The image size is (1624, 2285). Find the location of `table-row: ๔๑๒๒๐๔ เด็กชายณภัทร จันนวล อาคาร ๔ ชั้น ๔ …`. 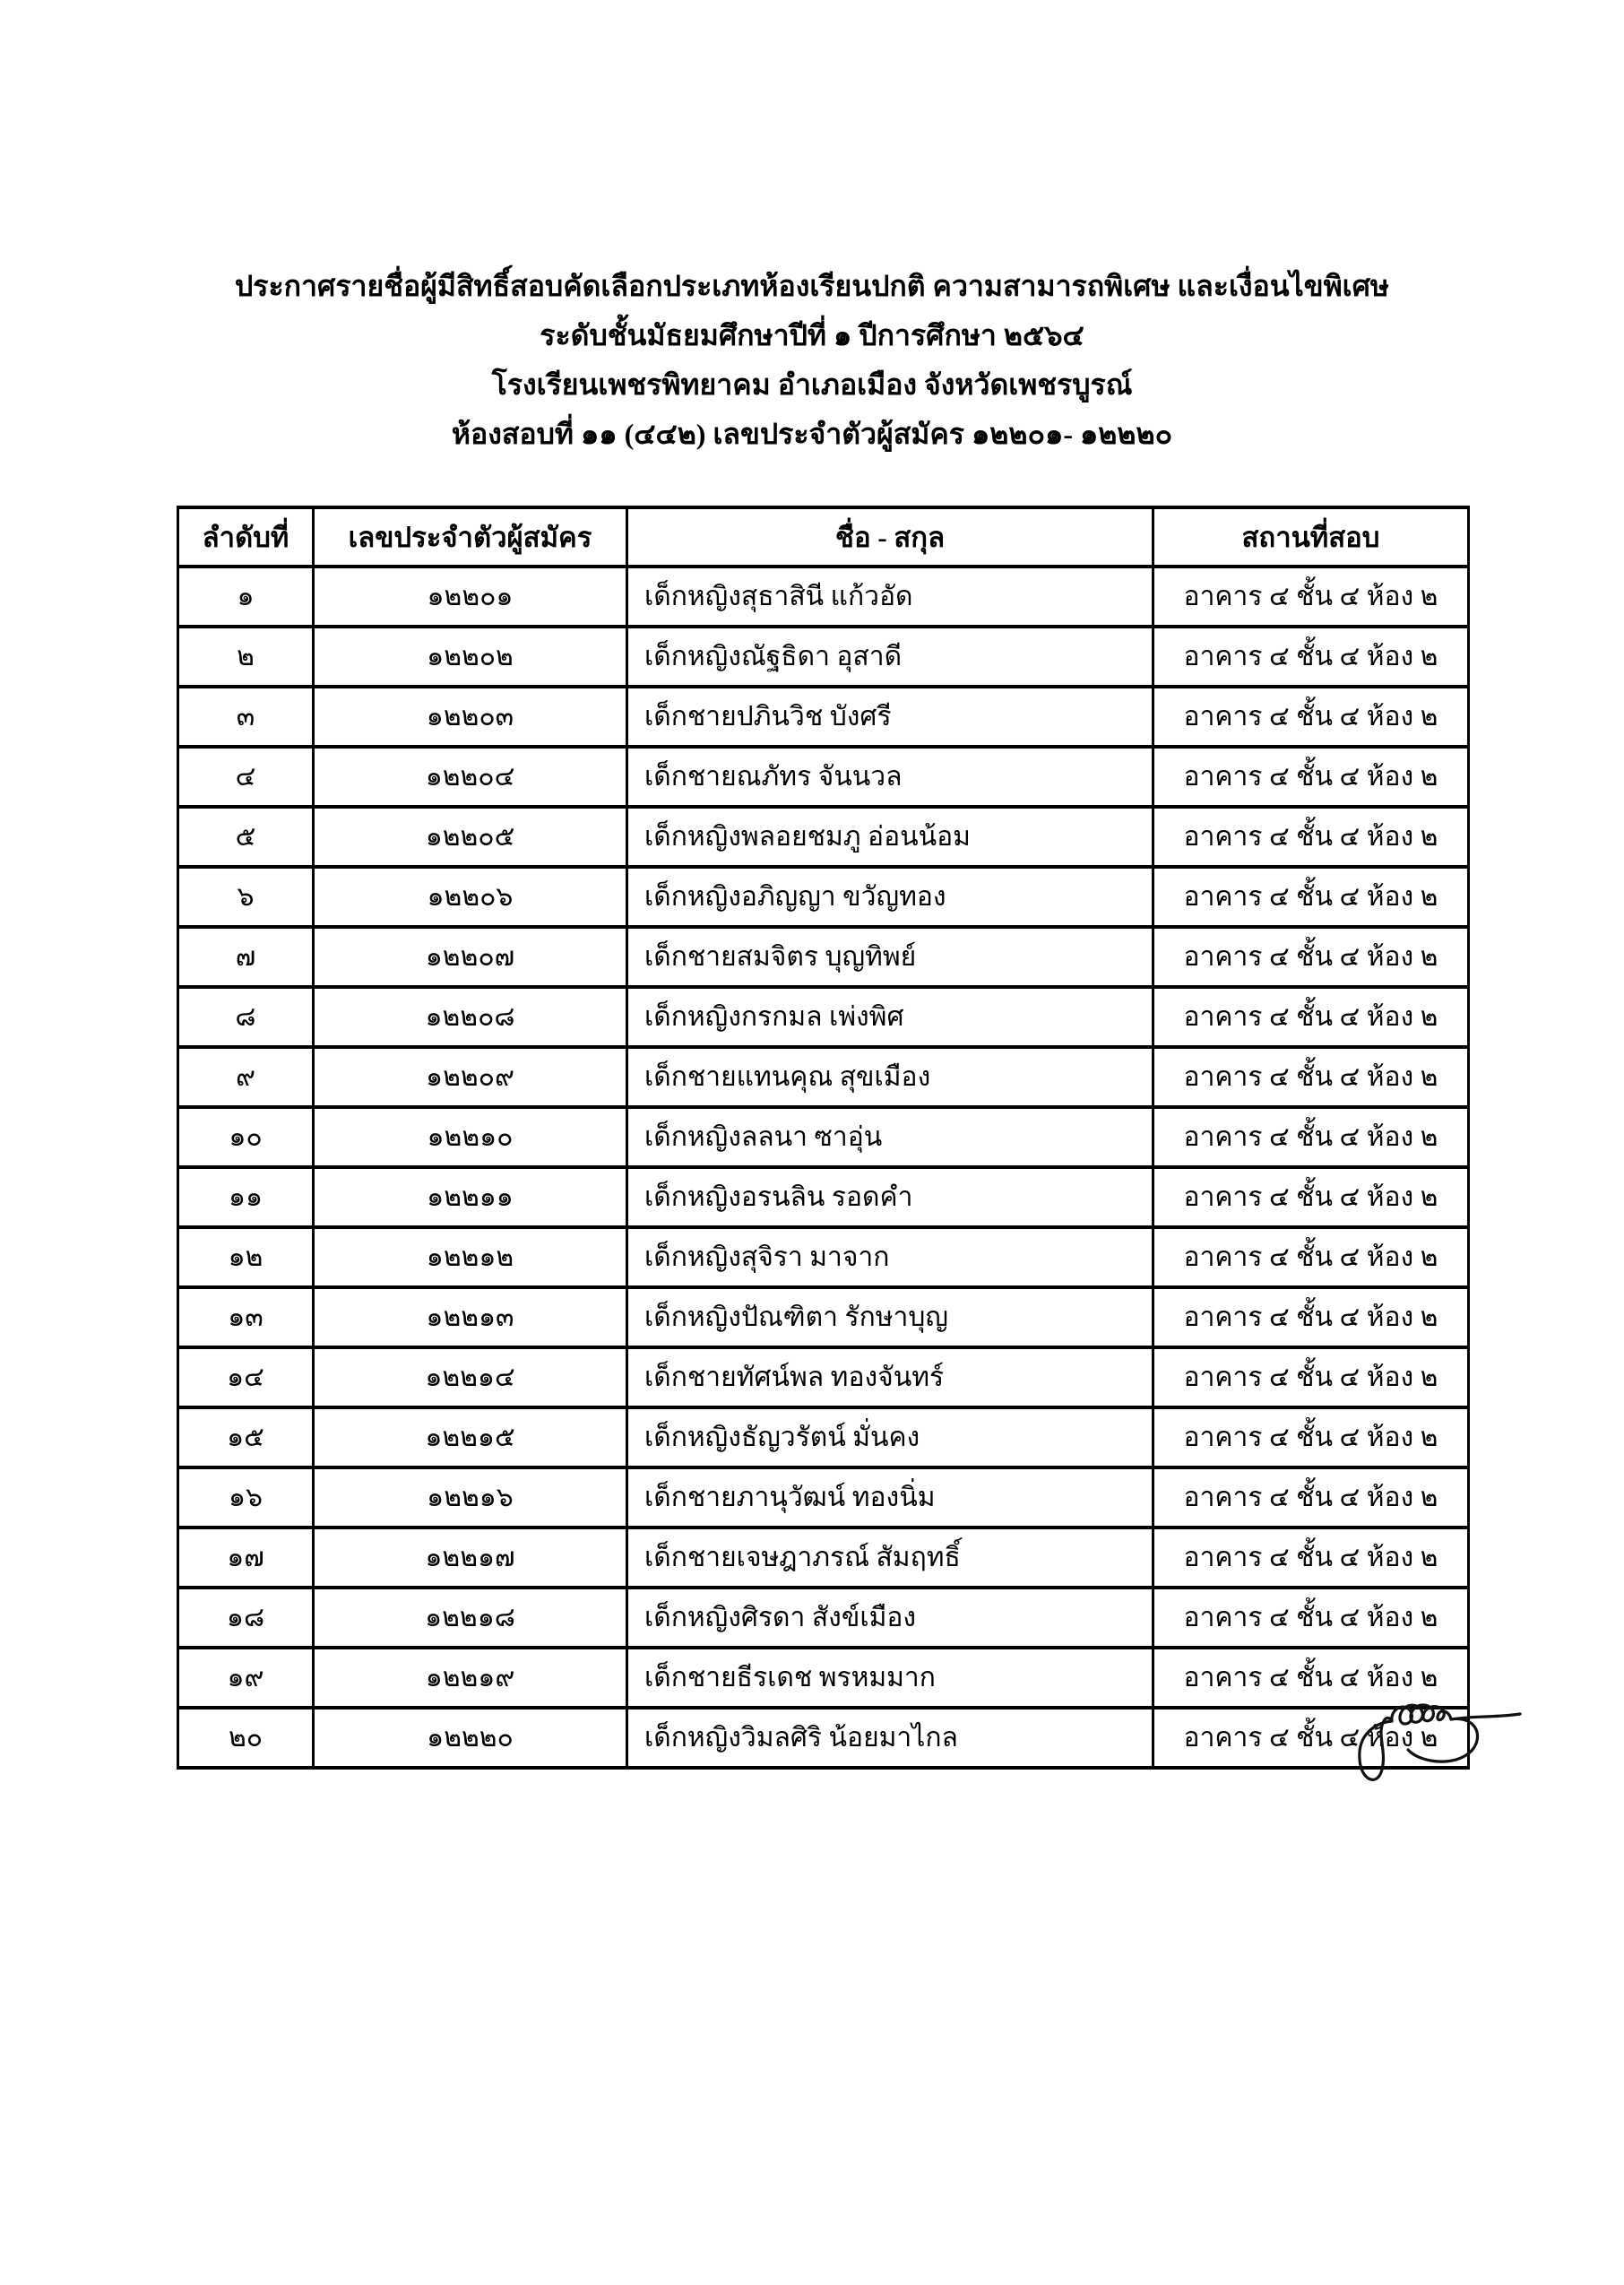

table-row: ๔๑๒๒๐๔ เด็กชายณภัทร จันนวล อาคาร ๔ ชั้น ๔ … is located at coordinates (823, 777).